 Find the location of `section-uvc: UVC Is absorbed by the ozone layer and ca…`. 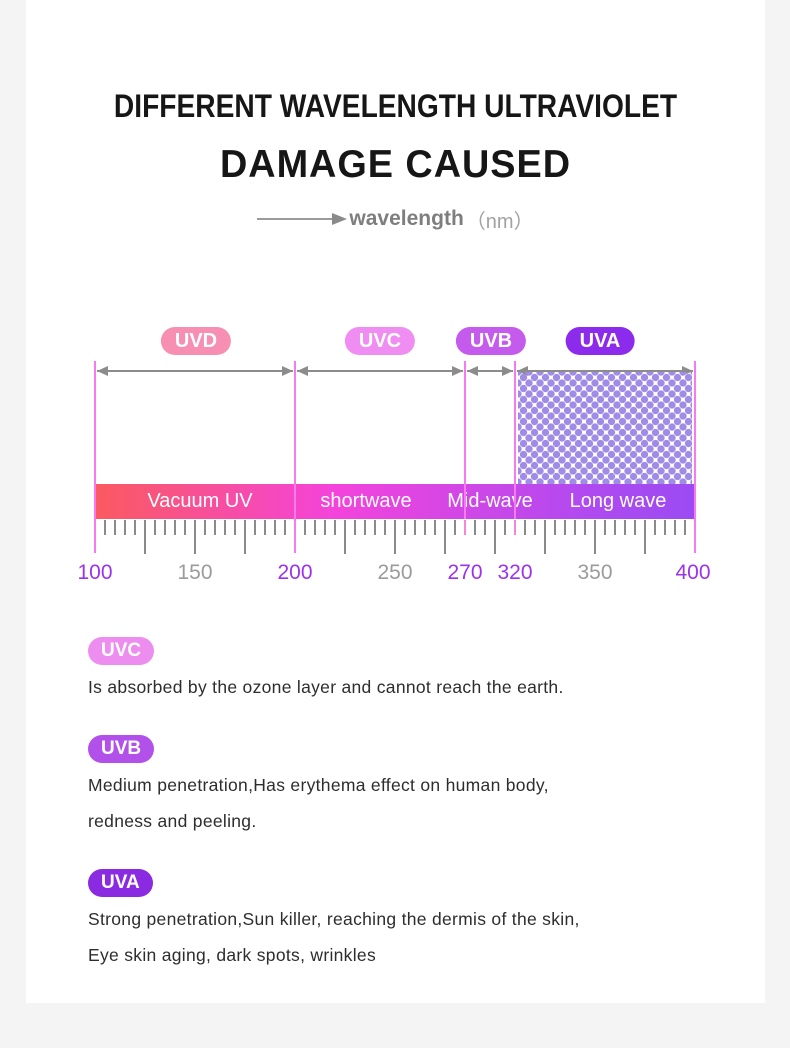

section-uvc: UVC Is absorbed by the ozone layer and ca… is located at coordinates (398, 669).